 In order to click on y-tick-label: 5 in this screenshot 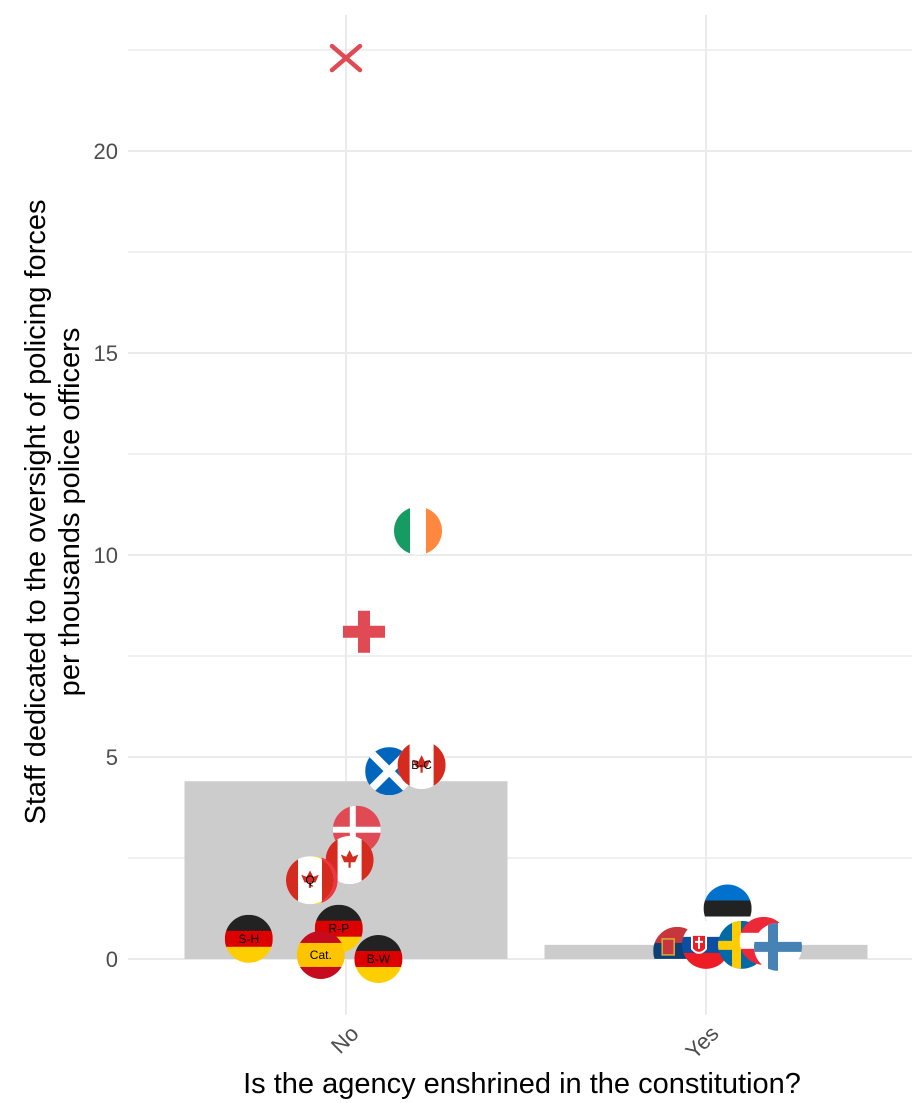, I will do `click(112, 757)`.